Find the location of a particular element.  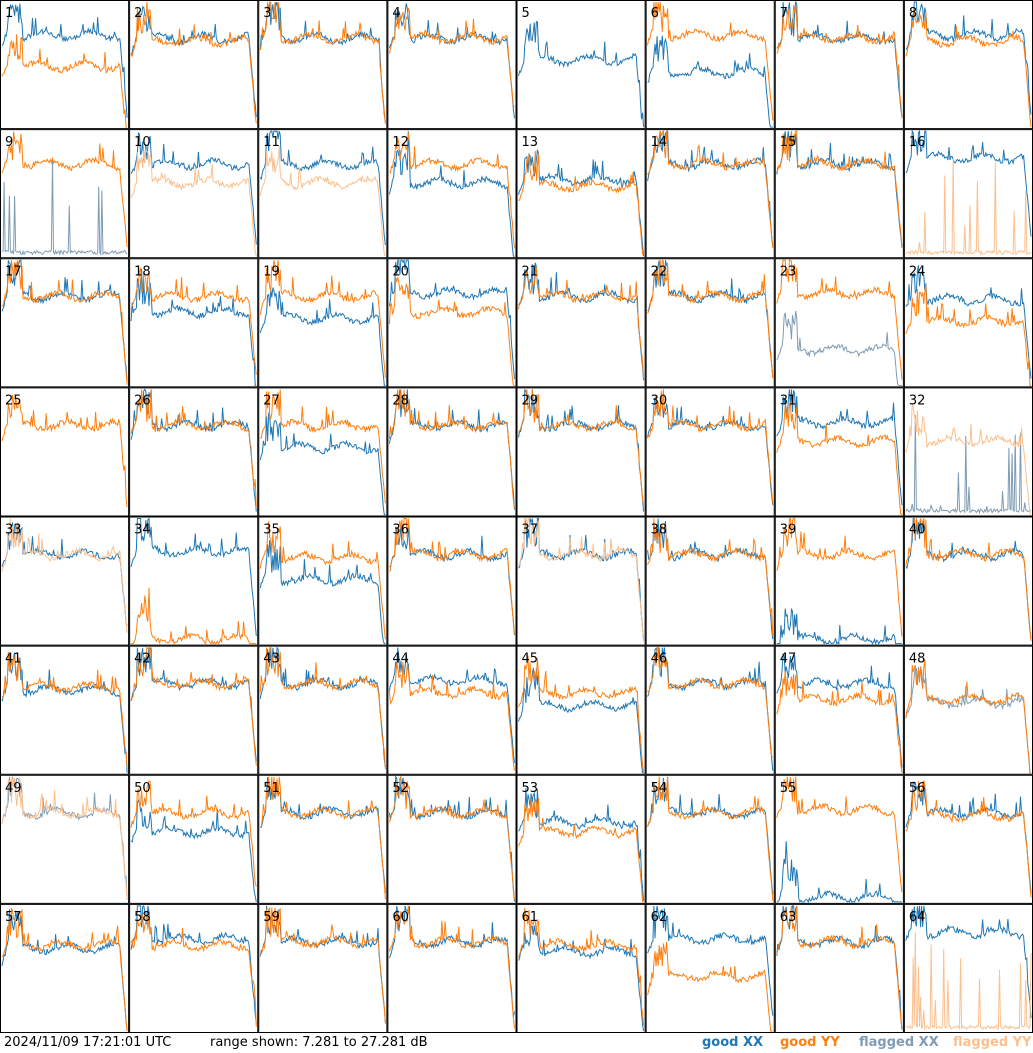

timestamp: 2024/11/09 17:21:01 UTC is located at coordinates (88, 1042).